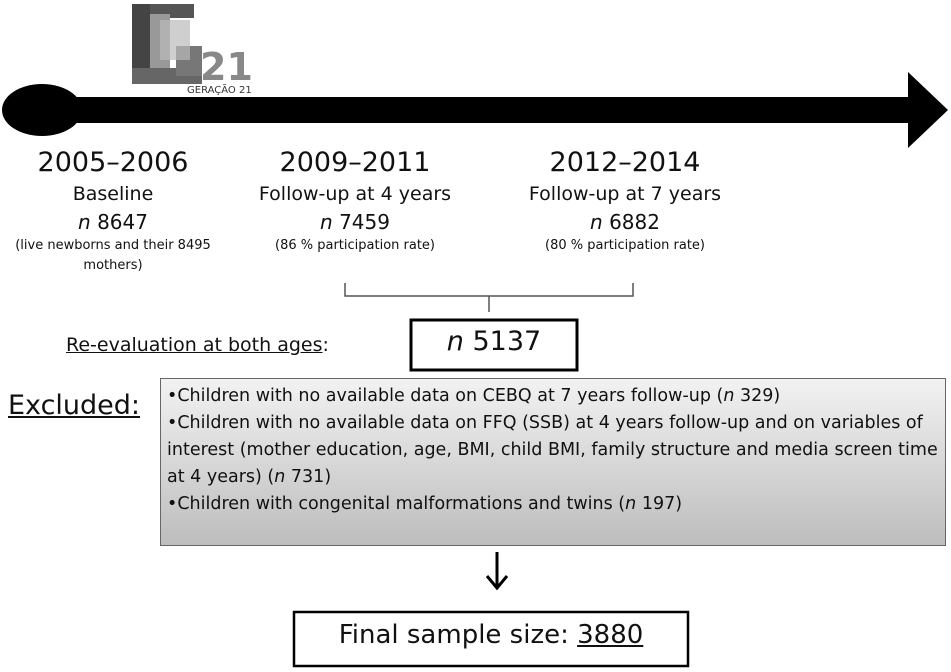 The height and width of the screenshot is (672, 951). I want to click on reevaluation-n: n 5137, so click(494, 341).